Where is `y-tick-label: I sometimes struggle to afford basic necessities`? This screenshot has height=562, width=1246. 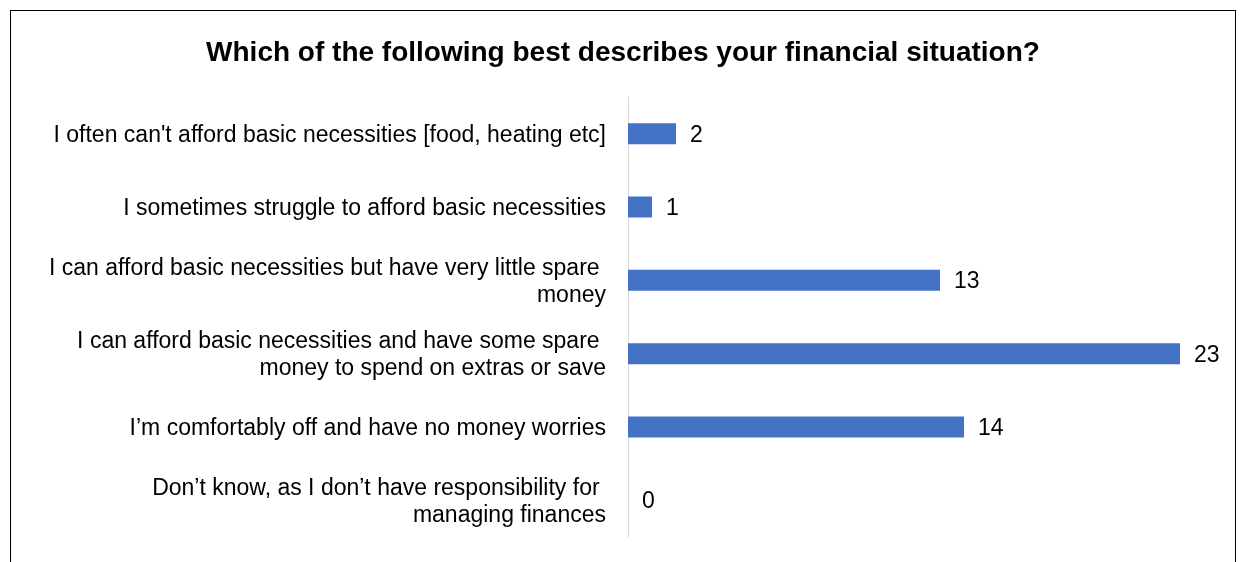
y-tick-label: I sometimes struggle to afford basic necessities is located at coordinates (364, 207).